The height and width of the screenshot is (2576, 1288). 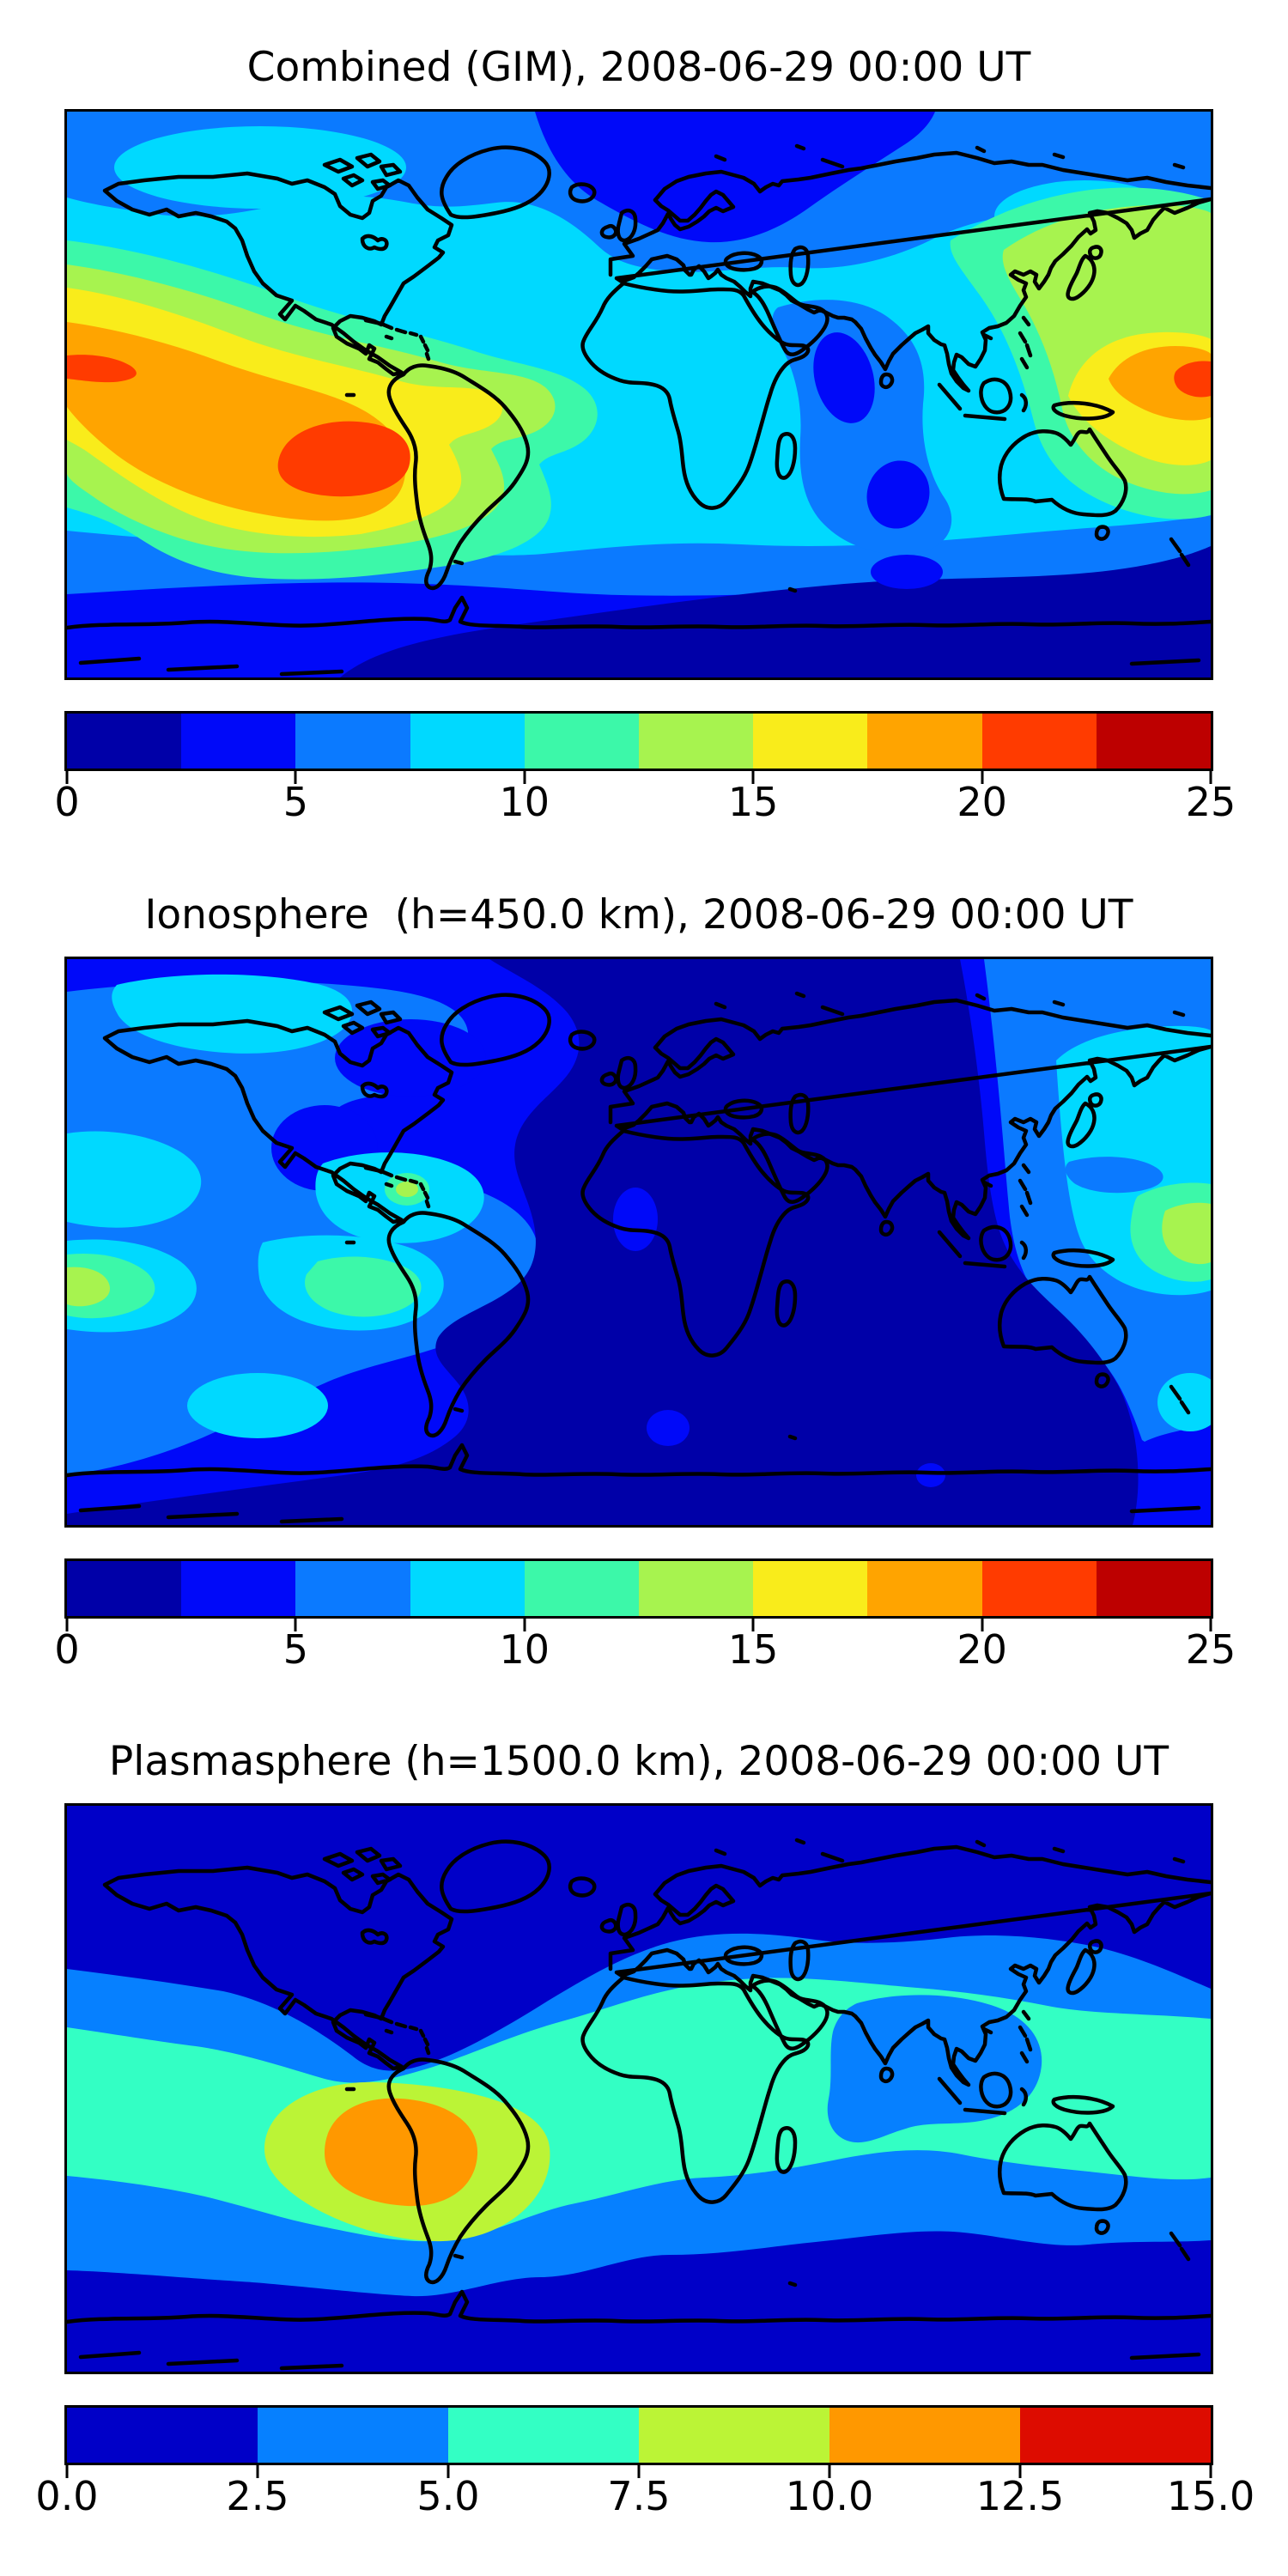 I want to click on panel1-title: Combined (GIM), 2008-06-29 00:00 UT, so click(x=638, y=67).